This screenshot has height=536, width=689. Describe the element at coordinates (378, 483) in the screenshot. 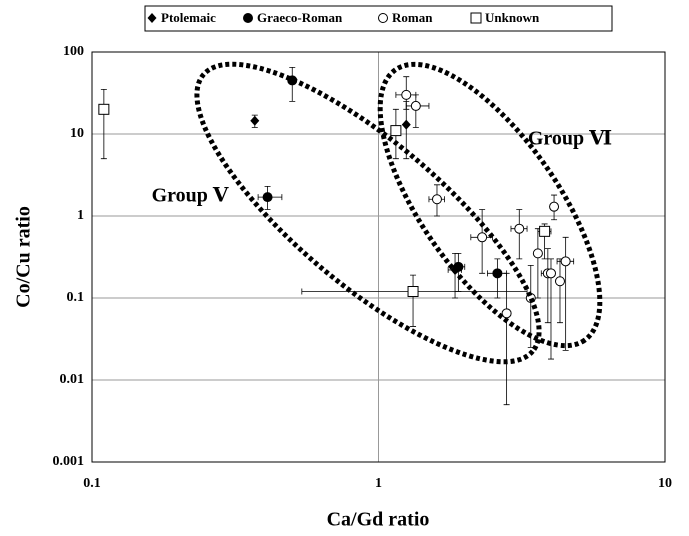

I see `x-tick-label: 1` at that location.